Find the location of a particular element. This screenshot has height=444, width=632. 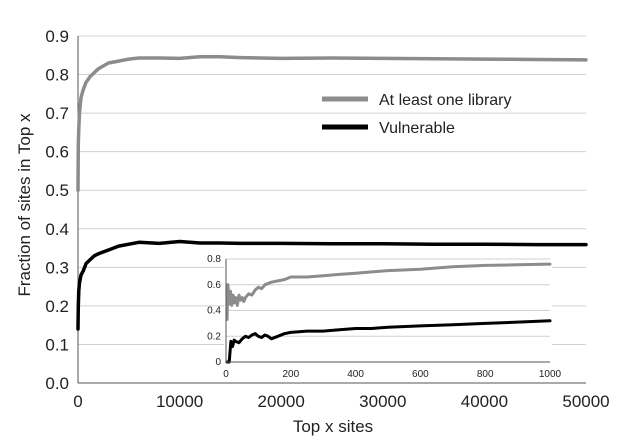

inset-x-tick-label: 0 is located at coordinates (226, 374).